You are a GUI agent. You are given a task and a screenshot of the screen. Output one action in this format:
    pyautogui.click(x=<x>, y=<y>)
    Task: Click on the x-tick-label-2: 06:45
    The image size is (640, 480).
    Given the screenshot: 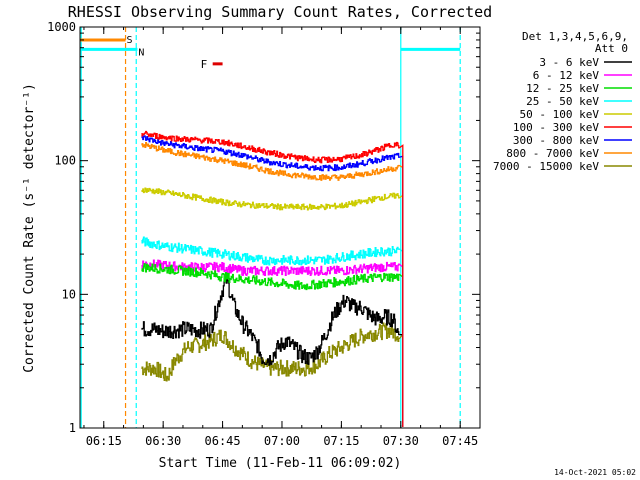 What is the action you would take?
    pyautogui.click(x=223, y=441)
    